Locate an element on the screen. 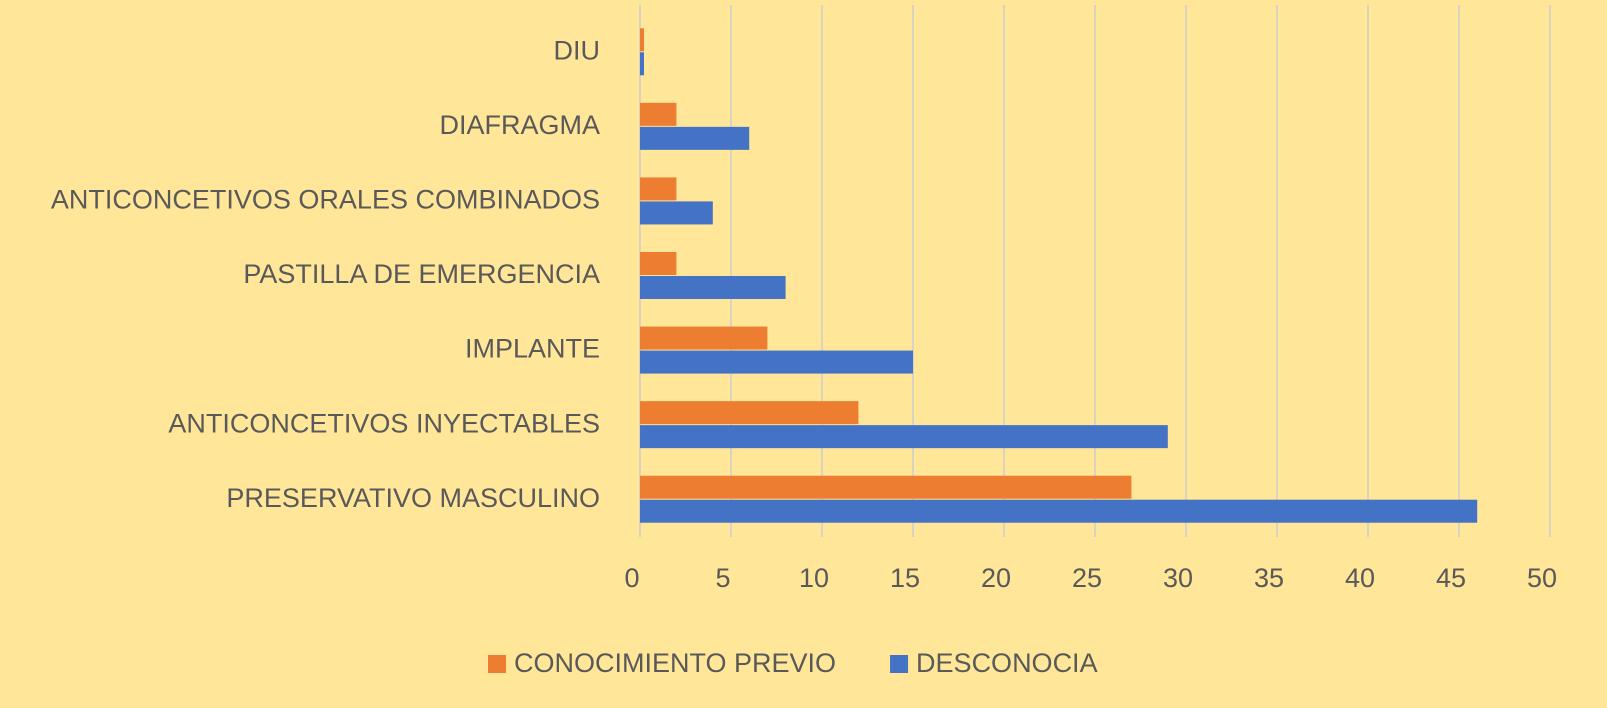 The image size is (1607, 708). y-tick-label: ANTICONCETIVOS INYECTABLES is located at coordinates (384, 423).